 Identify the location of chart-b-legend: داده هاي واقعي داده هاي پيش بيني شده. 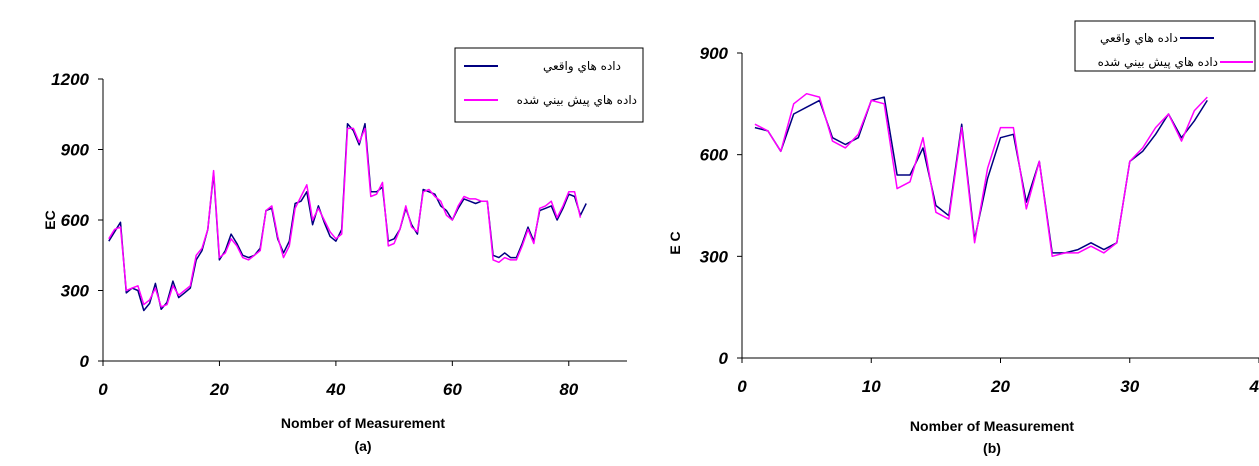
(1165, 46).